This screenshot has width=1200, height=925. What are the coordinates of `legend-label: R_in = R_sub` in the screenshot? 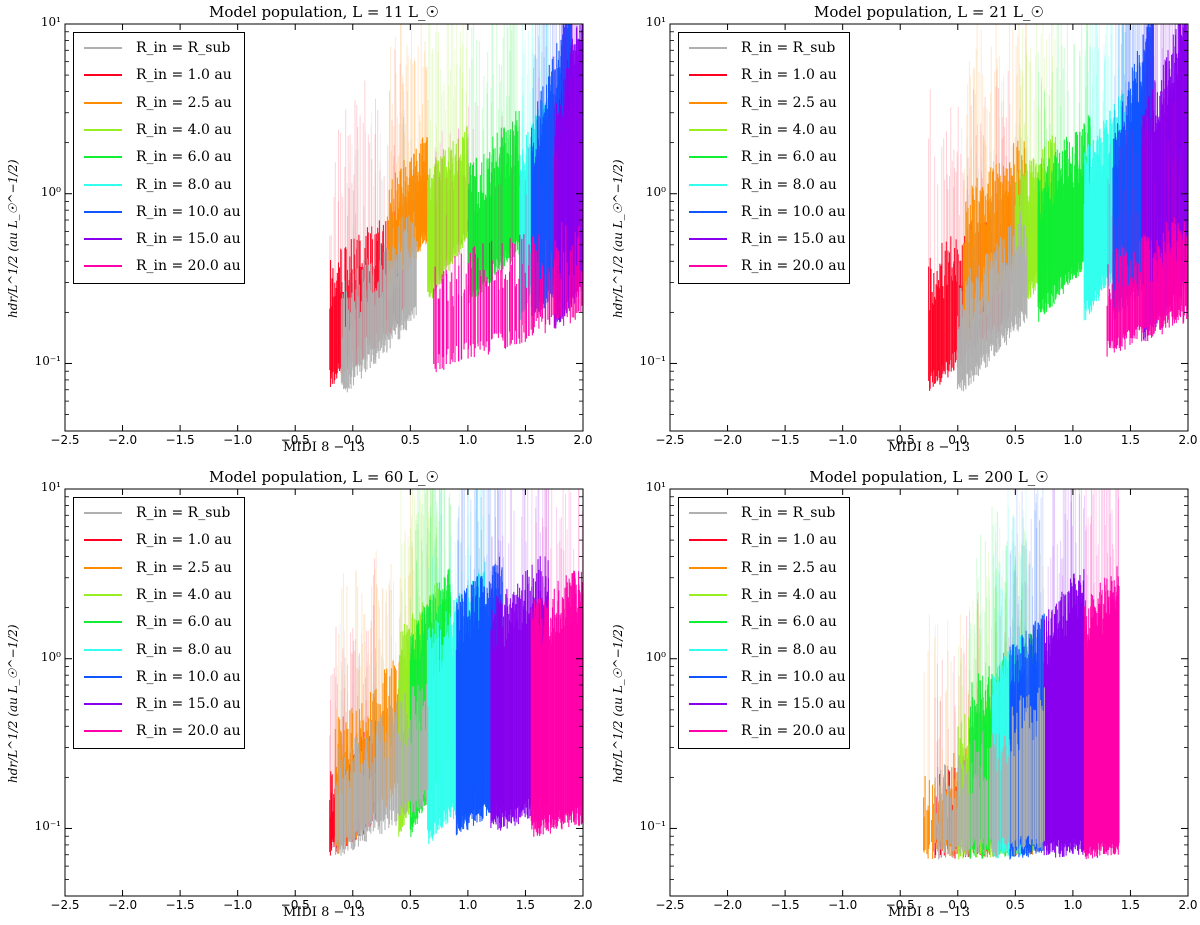 It's located at (788, 48).